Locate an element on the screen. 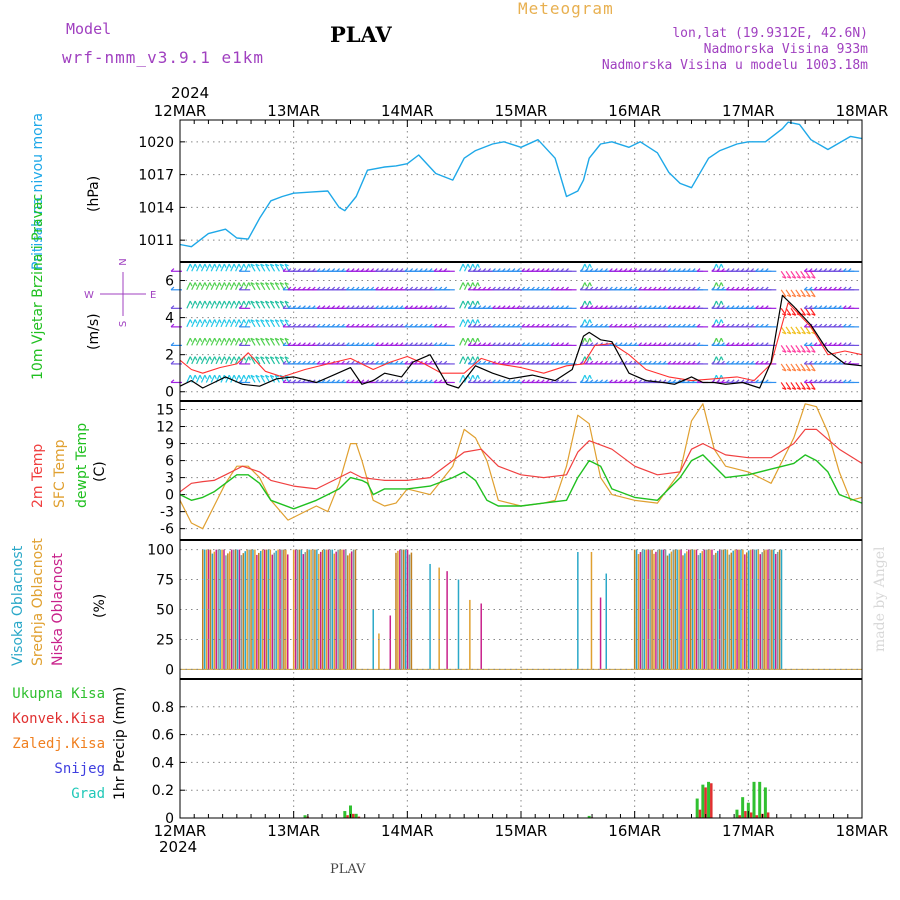 This screenshot has width=900, height=900. compass-n: N is located at coordinates (123, 261).